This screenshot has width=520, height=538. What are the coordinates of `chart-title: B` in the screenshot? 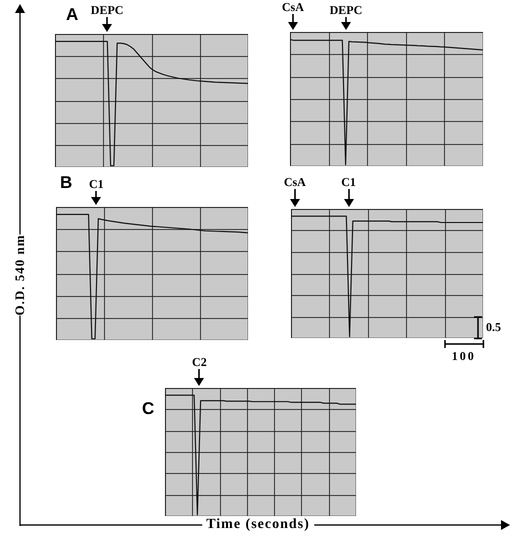 It's located at (66, 182).